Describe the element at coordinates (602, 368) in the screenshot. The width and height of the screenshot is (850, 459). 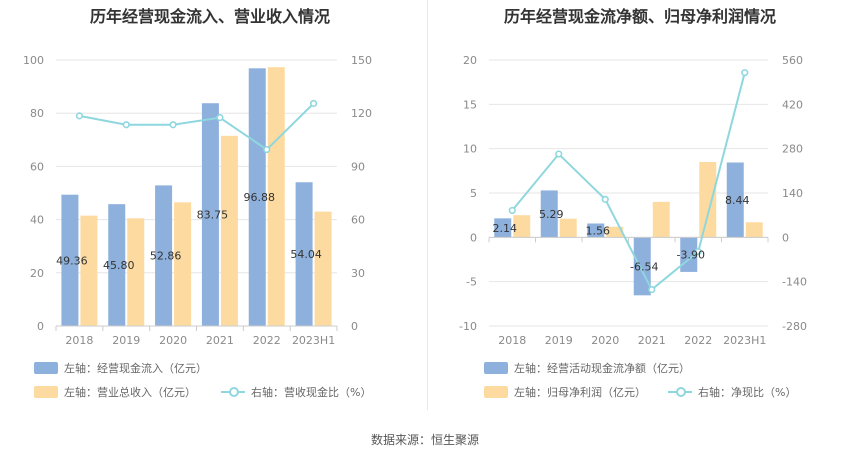
I see `legend-label: 左轴：经营活动现金流净额（亿元）` at that location.